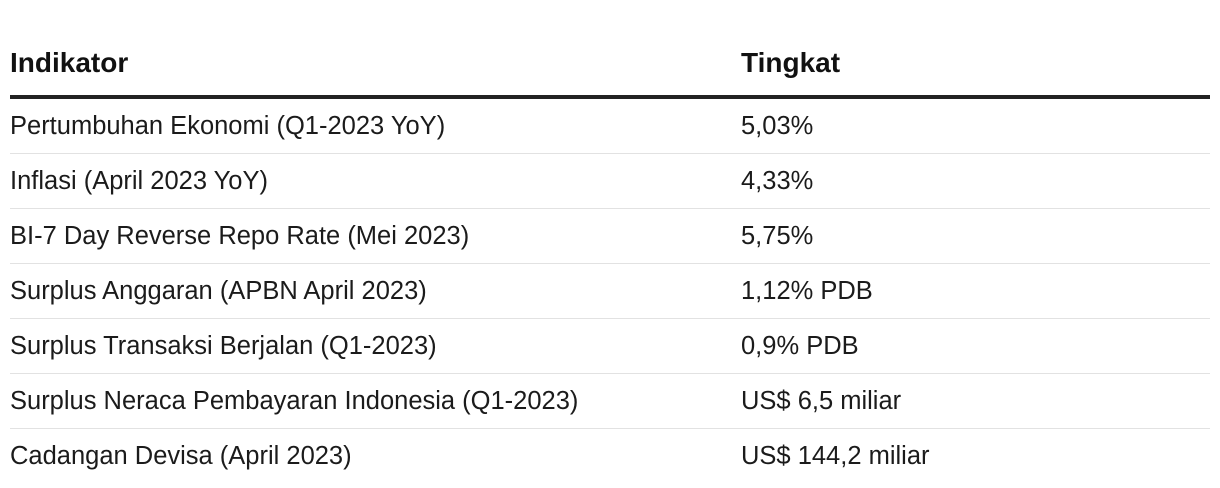 The height and width of the screenshot is (488, 1220). What do you see at coordinates (975, 346) in the screenshot?
I see `value-cell: 0,9% PDB` at bounding box center [975, 346].